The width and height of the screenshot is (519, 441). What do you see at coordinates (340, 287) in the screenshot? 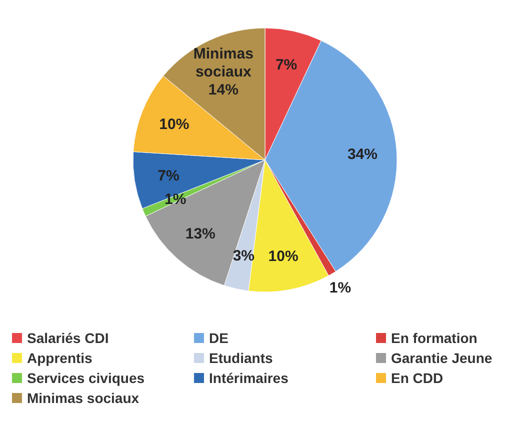
I see `data-label: 1%` at bounding box center [340, 287].